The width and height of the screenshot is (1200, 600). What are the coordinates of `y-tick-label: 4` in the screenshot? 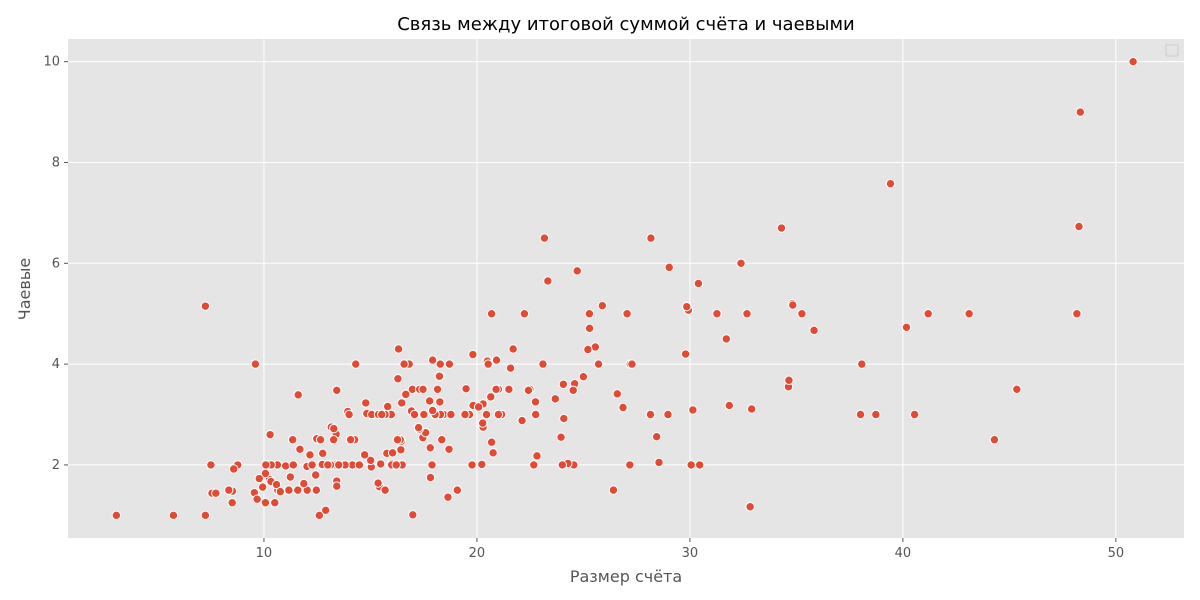 It's located at (56, 364).